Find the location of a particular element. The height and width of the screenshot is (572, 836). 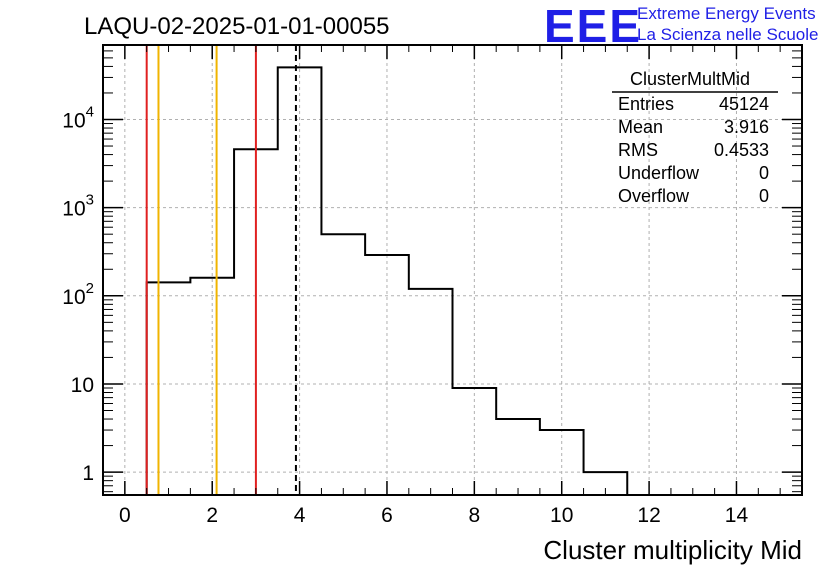

stats-row-label: Underflow is located at coordinates (659, 173).